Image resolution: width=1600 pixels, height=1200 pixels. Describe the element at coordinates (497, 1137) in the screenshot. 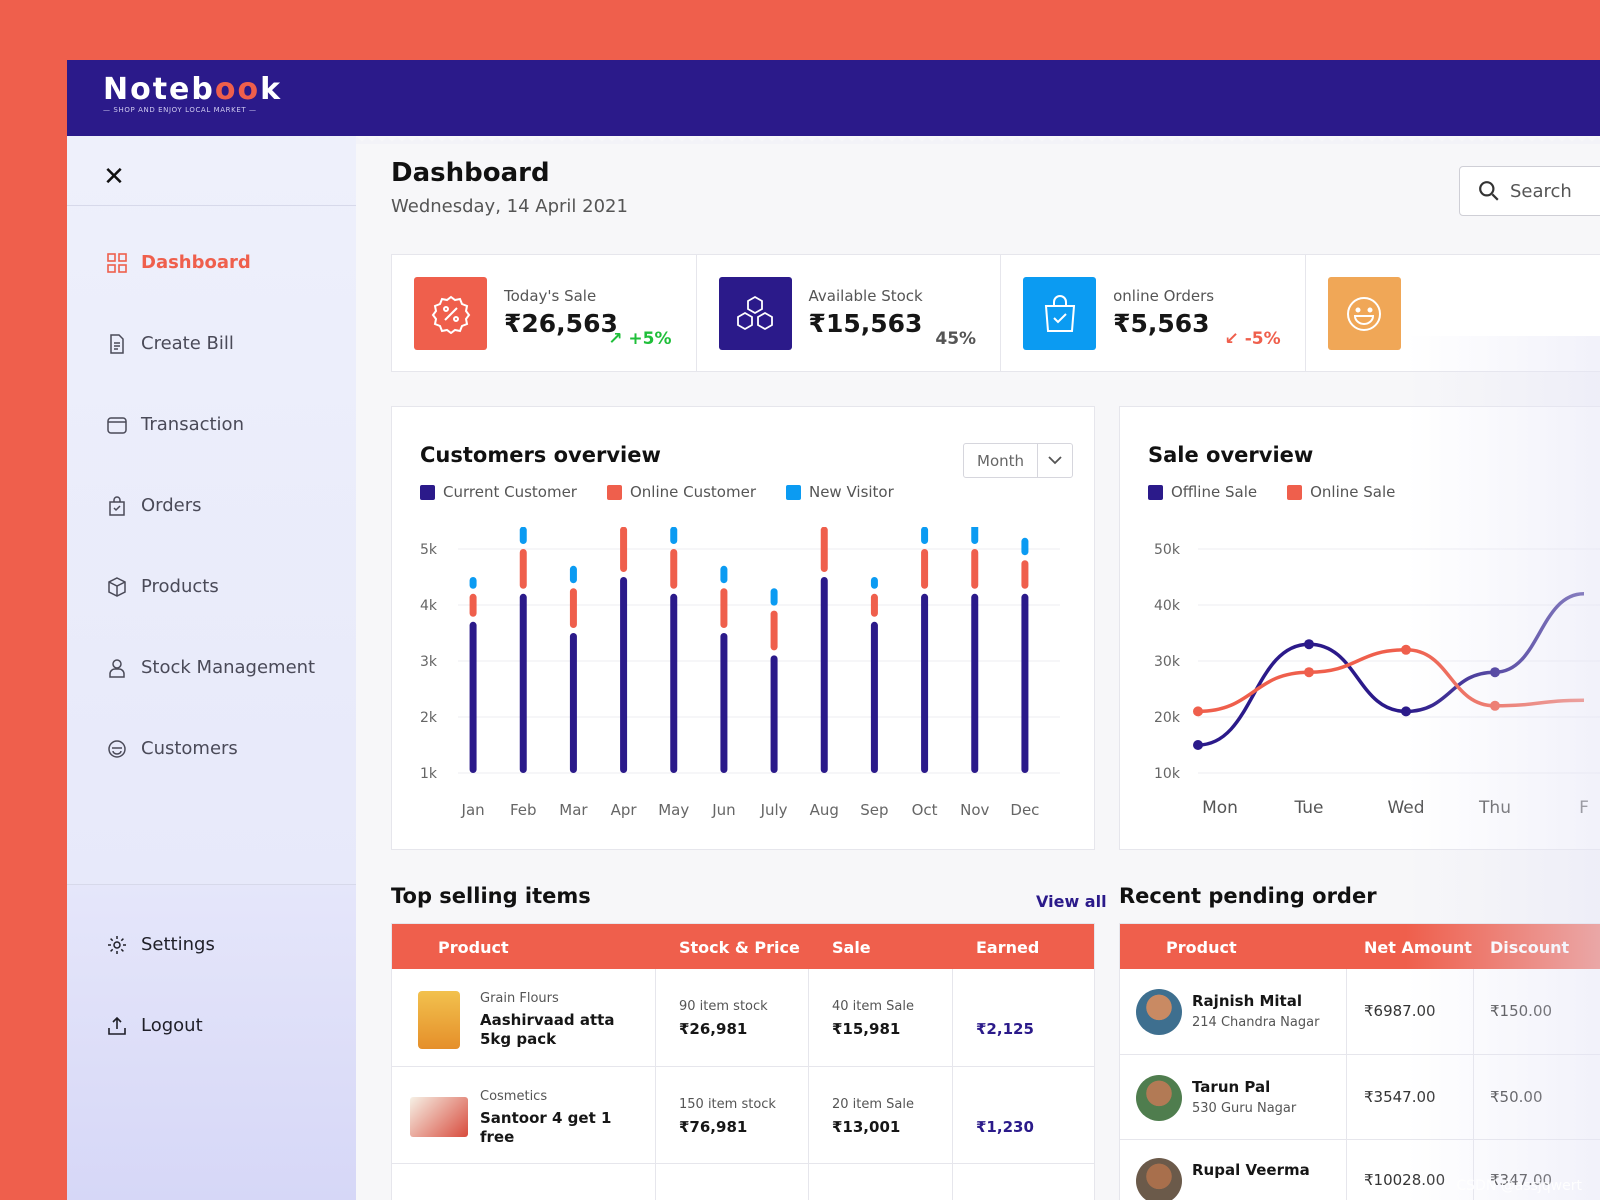

I see `product-name-line2: free` at that location.